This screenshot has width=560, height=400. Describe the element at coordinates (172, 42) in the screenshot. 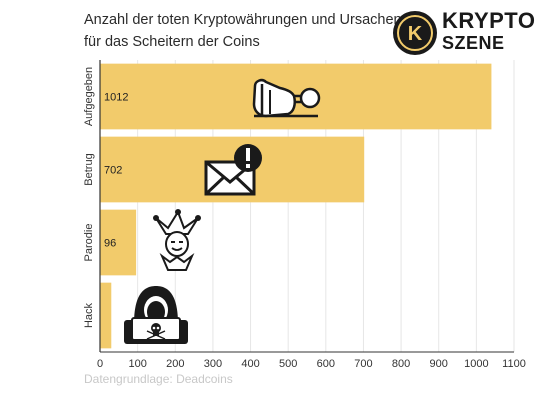

I see `chart-title-line-2: für das Scheitern der Coins` at that location.